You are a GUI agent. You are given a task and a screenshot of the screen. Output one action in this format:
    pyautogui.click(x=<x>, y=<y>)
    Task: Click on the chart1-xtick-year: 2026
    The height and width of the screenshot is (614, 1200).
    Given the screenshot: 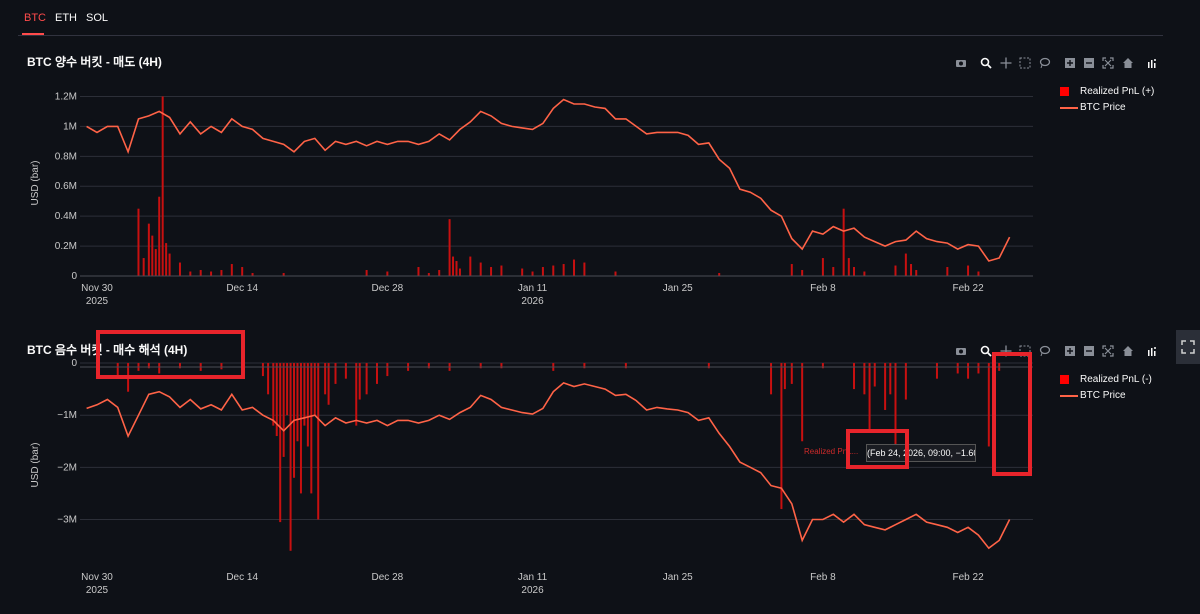 What is the action you would take?
    pyautogui.click(x=532, y=301)
    